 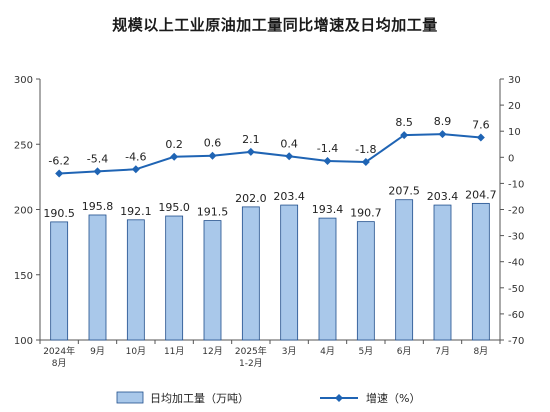 What do you see at coordinates (393, 398) in the screenshot?
I see `legend-line-label: 增速（%）` at bounding box center [393, 398].